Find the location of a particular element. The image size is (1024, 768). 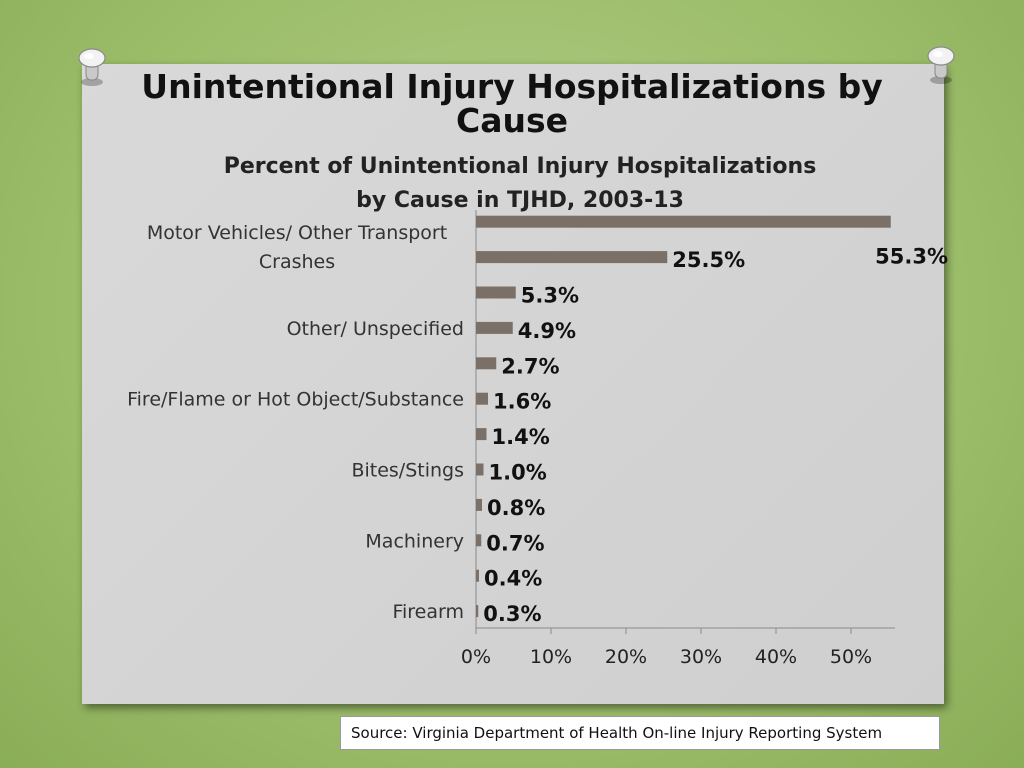

pin-right-icon is located at coordinates (941, 65).